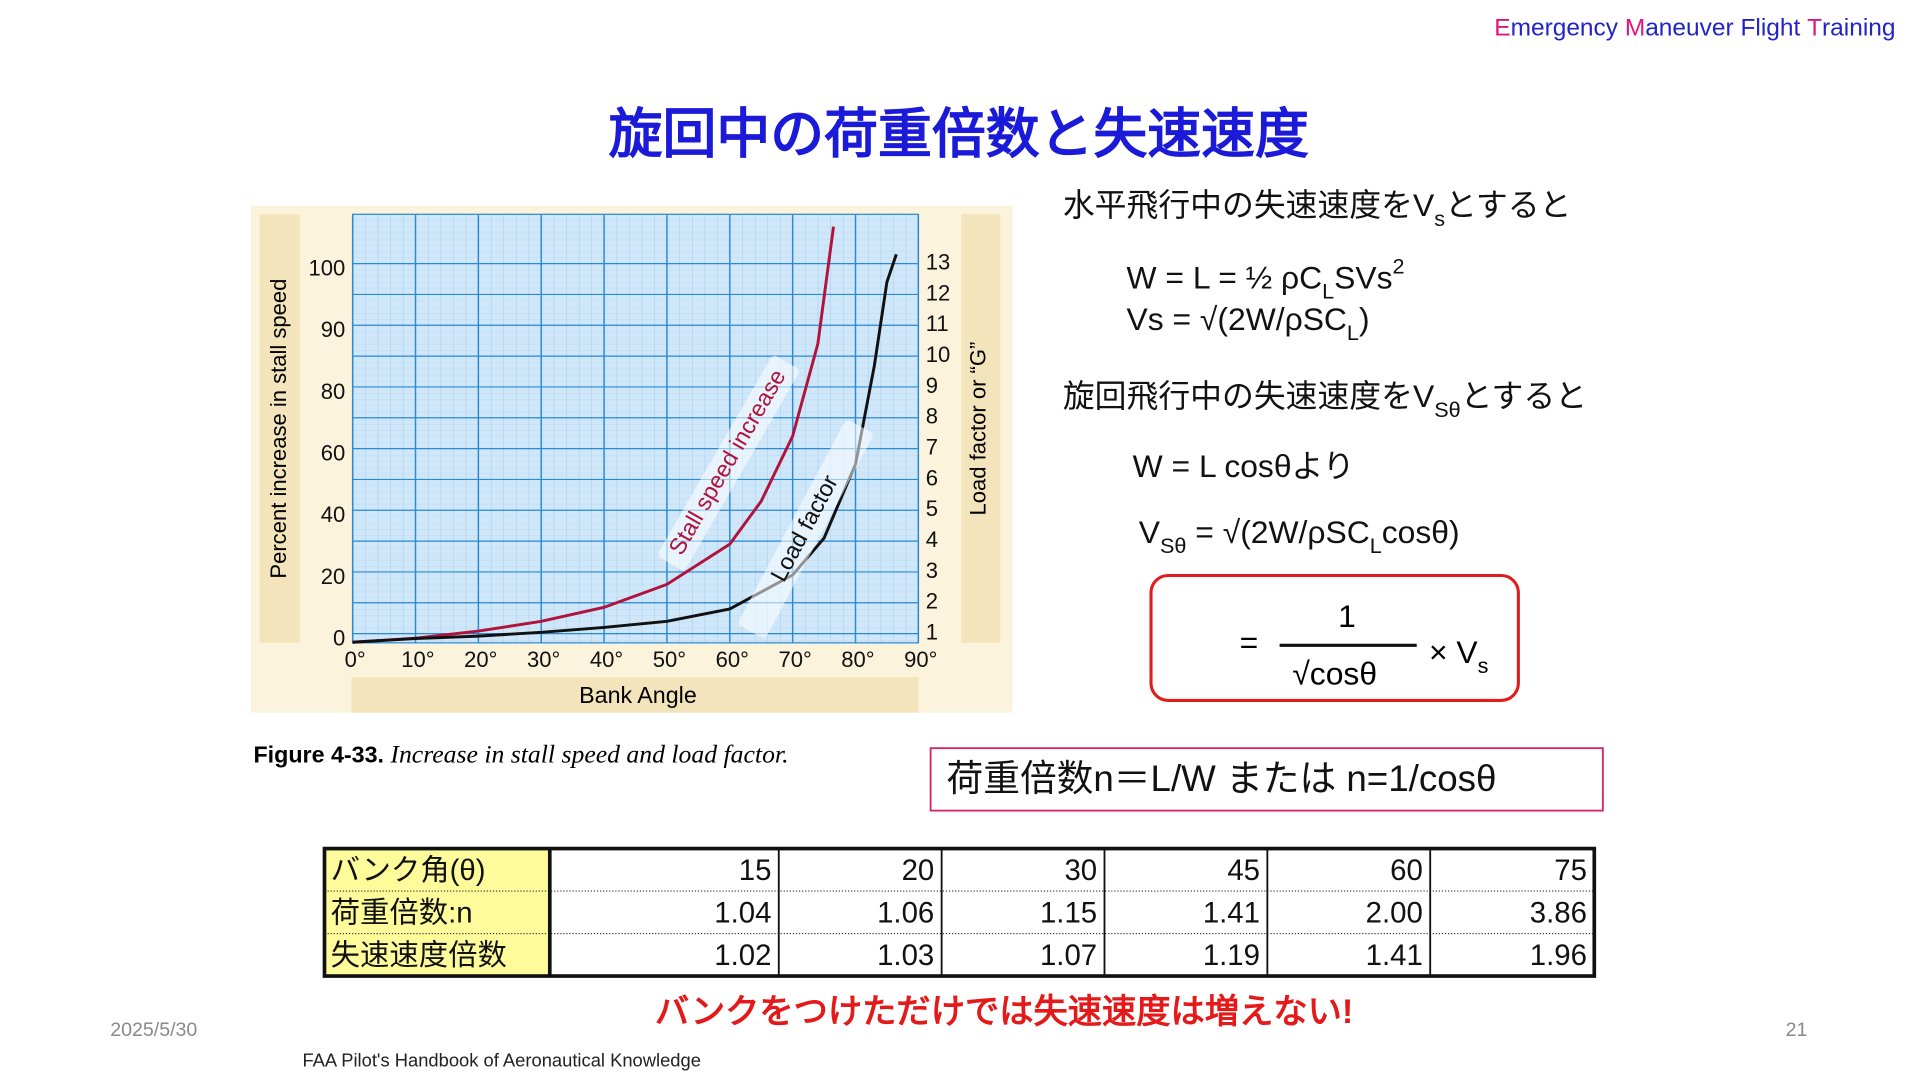  What do you see at coordinates (333, 576) in the screenshot?
I see `y-tick-label: 20` at bounding box center [333, 576].